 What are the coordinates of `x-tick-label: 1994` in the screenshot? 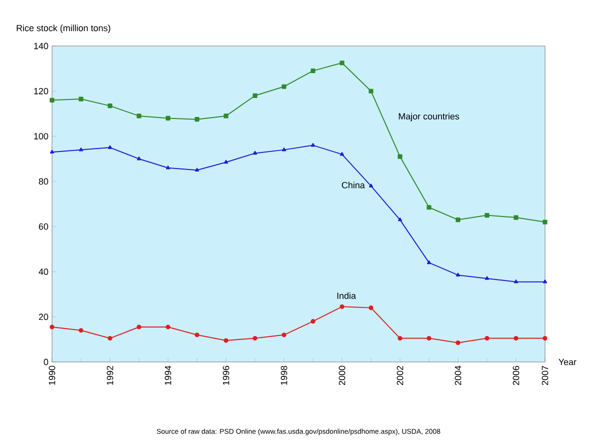 It's located at (168, 375).